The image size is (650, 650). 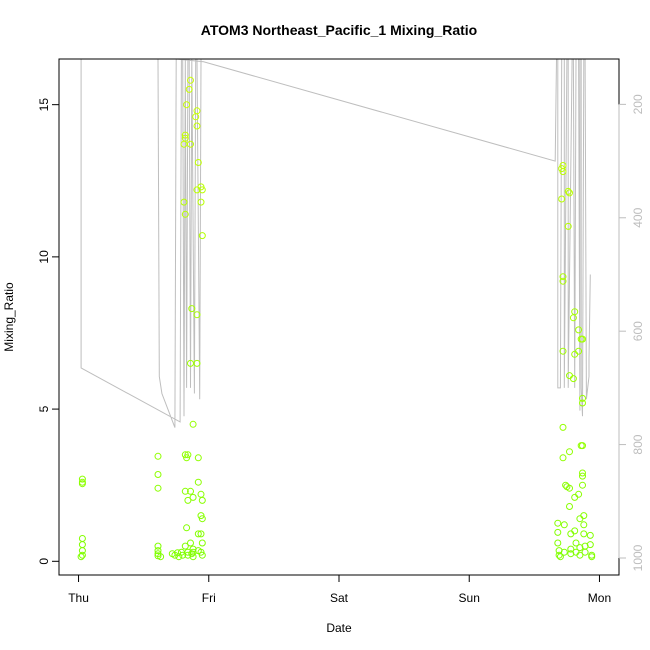 I want to click on y-tick-label: 5, so click(x=44, y=408).